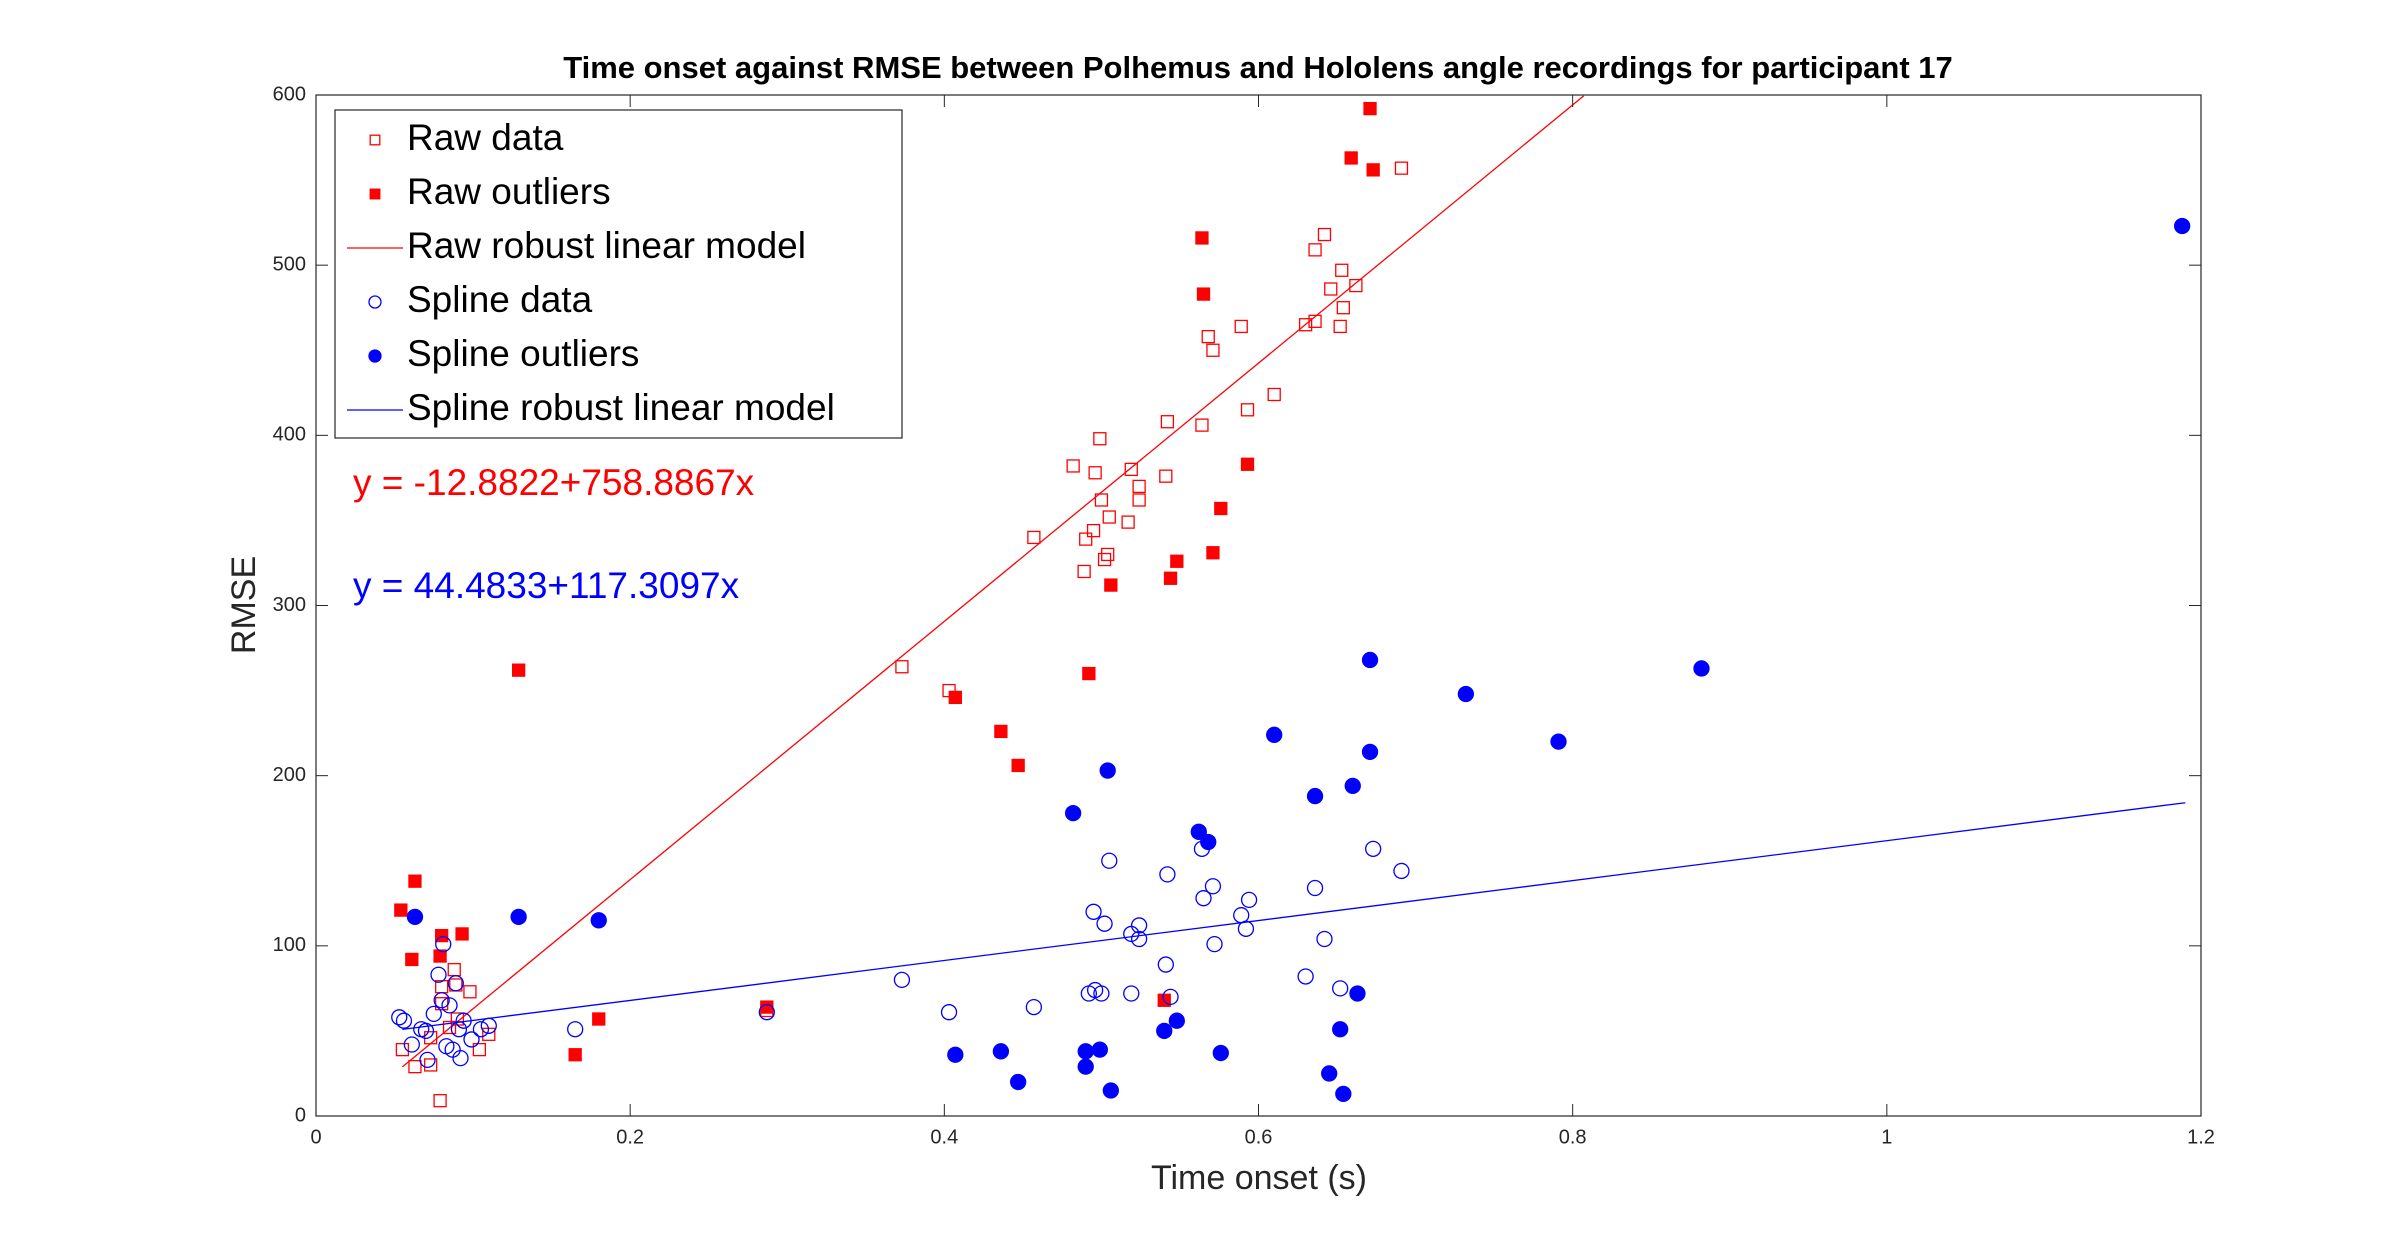 This screenshot has width=2400, height=1238. I want to click on annotation: y = 44.4833+117.3097x, so click(546, 585).